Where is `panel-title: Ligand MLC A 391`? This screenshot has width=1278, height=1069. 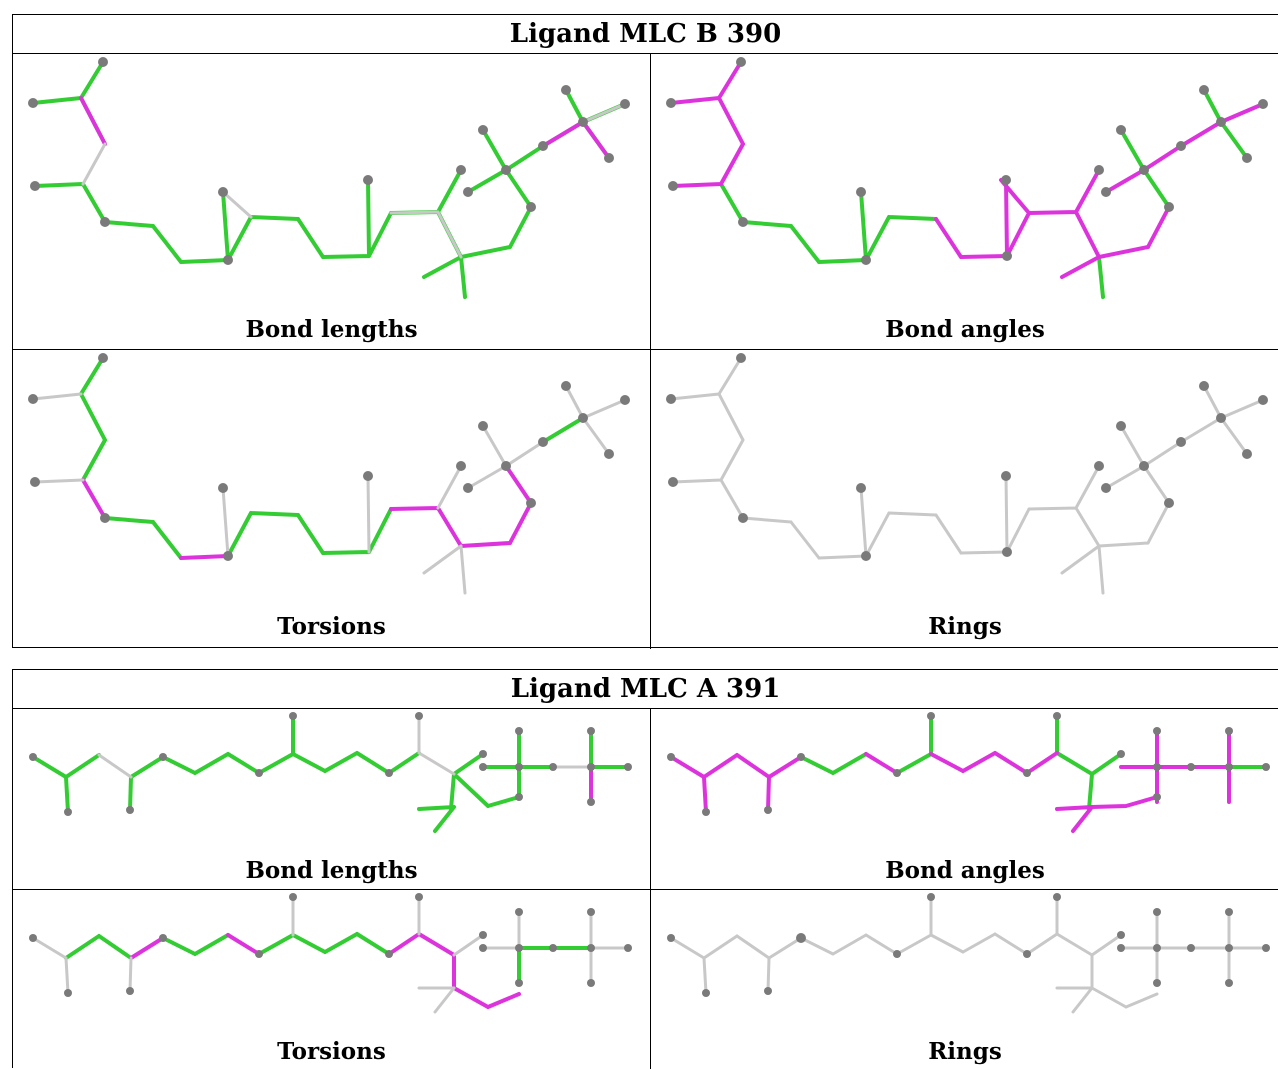
panel-title: Ligand MLC A 391 is located at coordinates (645, 689).